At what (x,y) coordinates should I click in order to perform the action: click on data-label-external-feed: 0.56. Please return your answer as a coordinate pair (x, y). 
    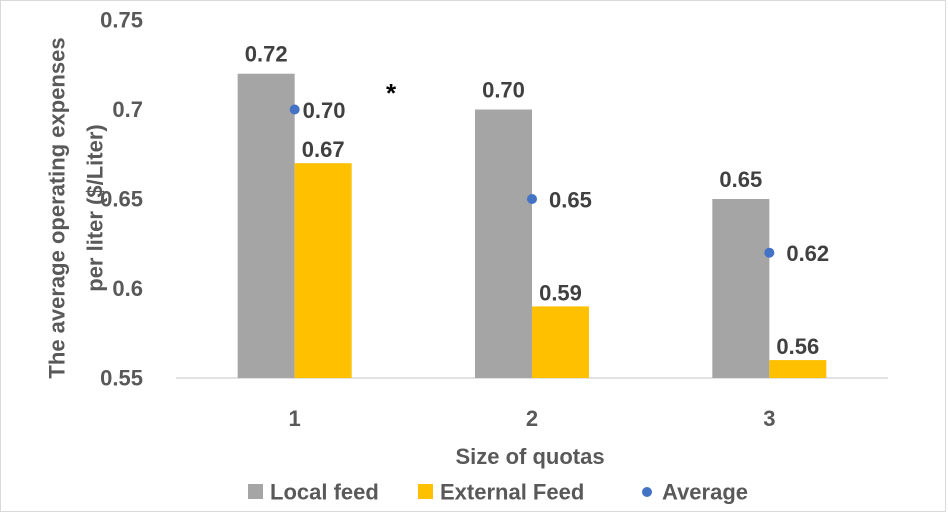
    Looking at the image, I should click on (797, 346).